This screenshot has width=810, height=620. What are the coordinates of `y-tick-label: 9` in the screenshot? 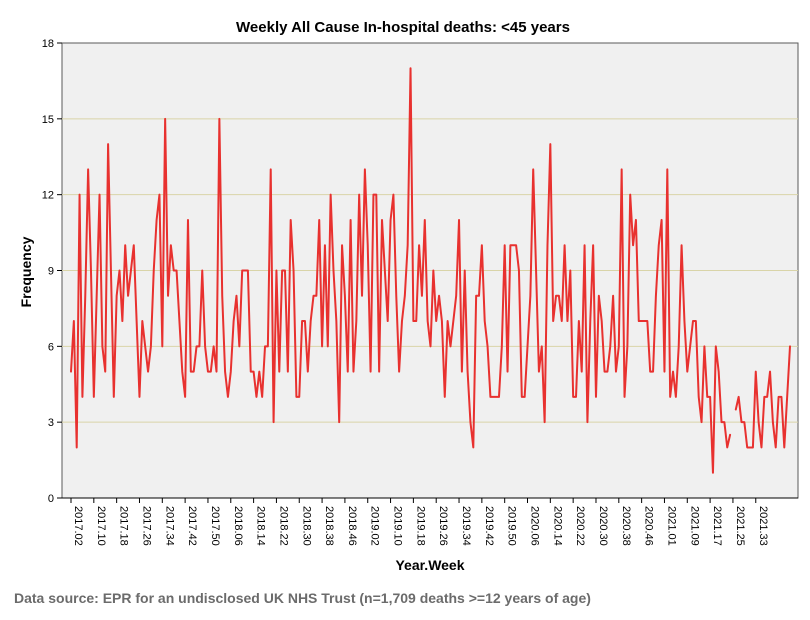 It's located at (51, 272).